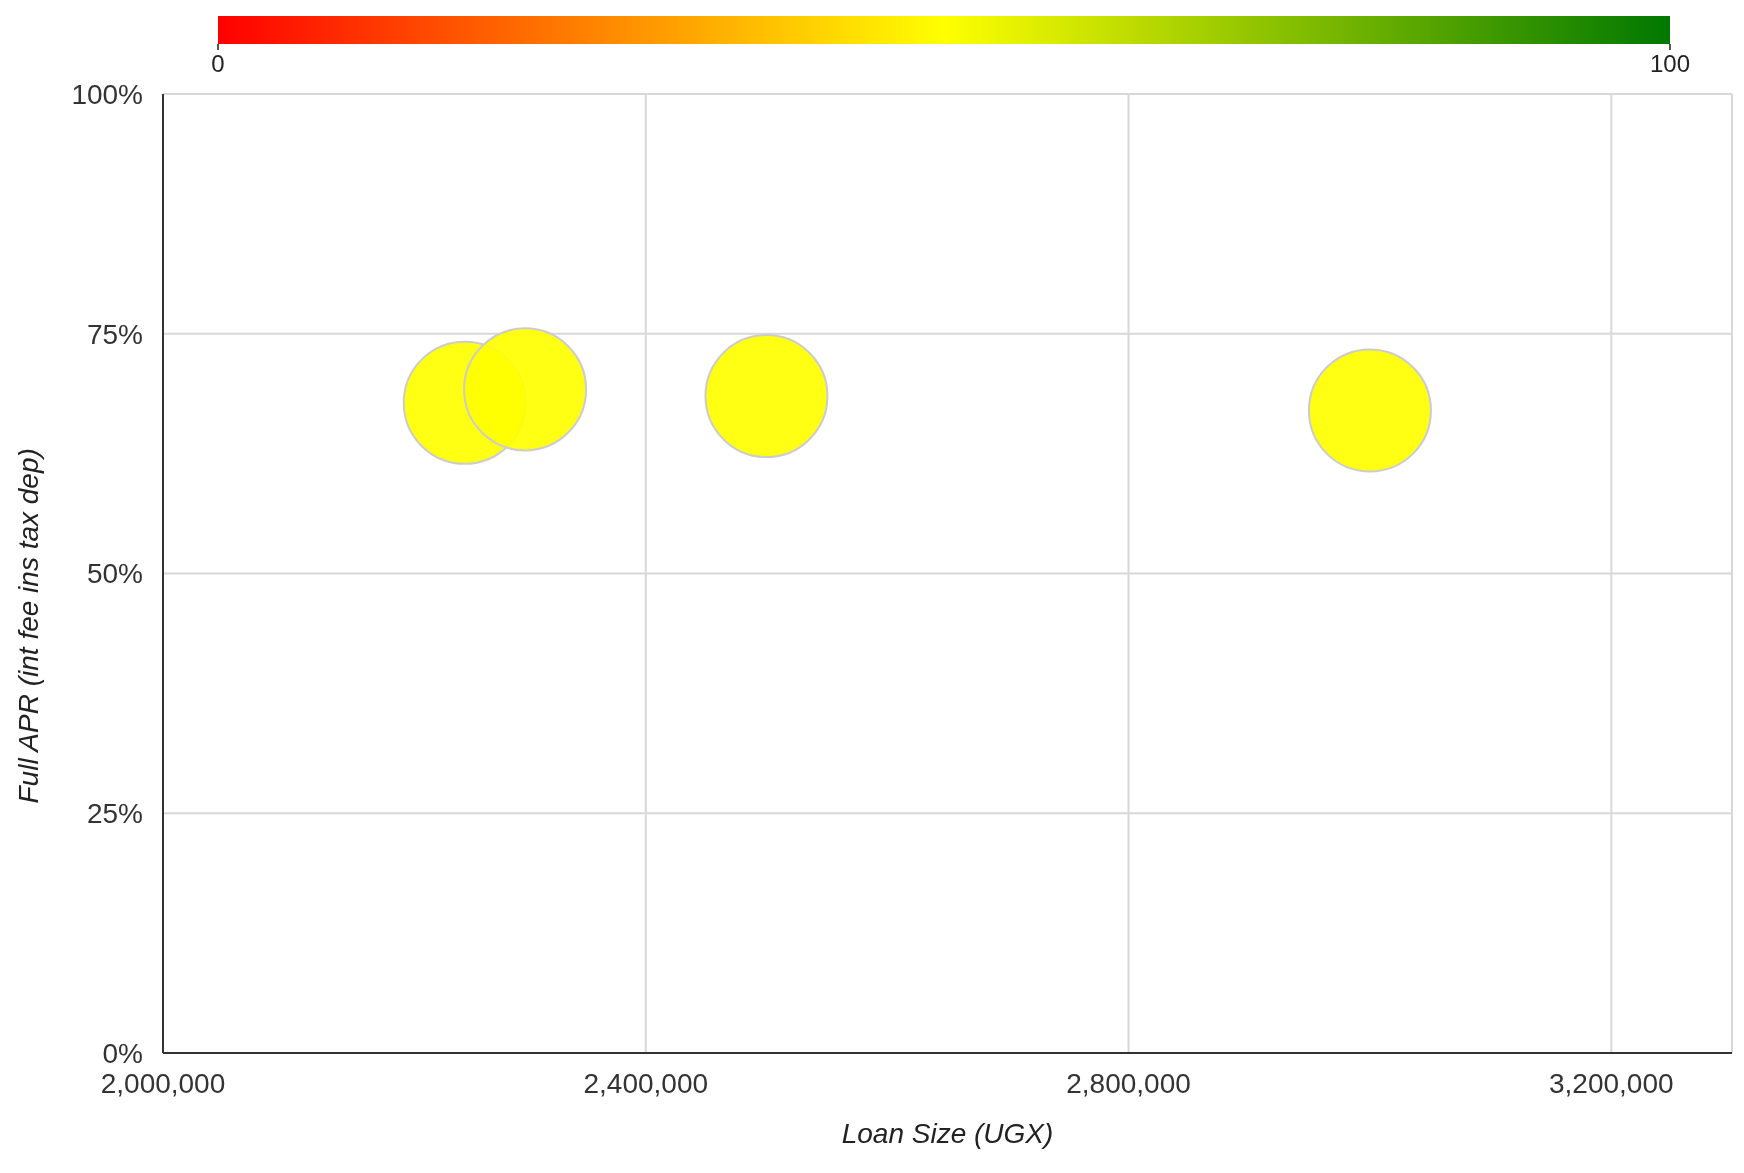 The image size is (1744, 1173). I want to click on x-tick-label: 3,200,000, so click(1611, 1083).